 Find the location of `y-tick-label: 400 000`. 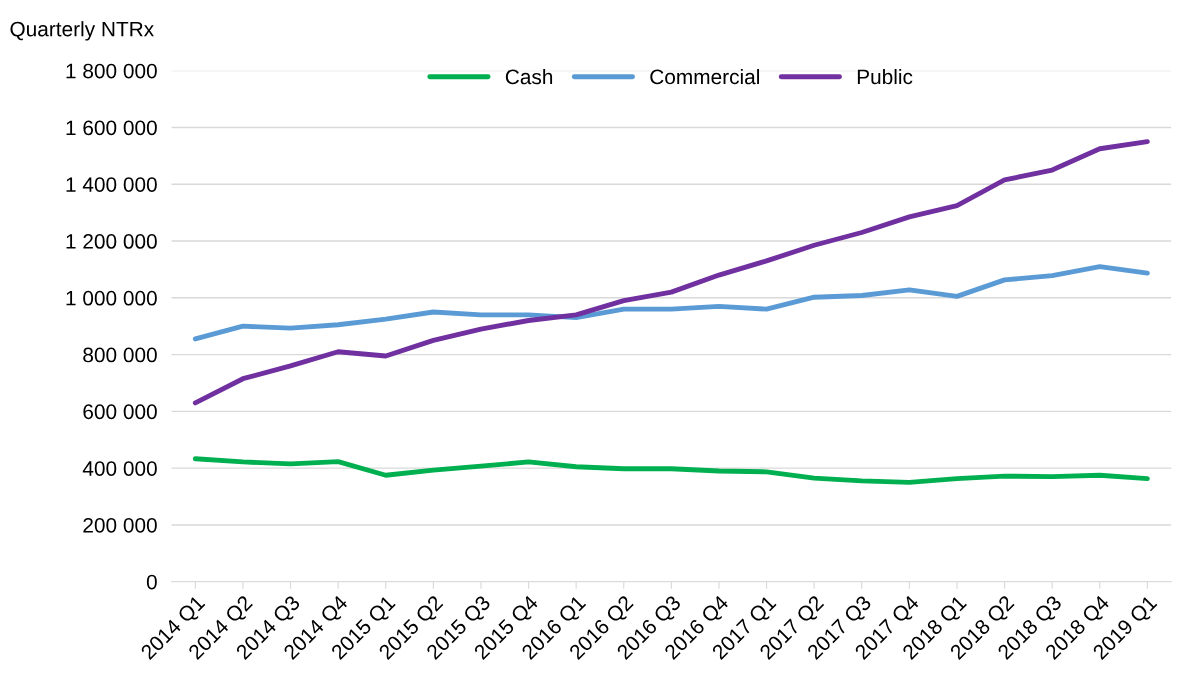

y-tick-label: 400 000 is located at coordinates (119, 468).